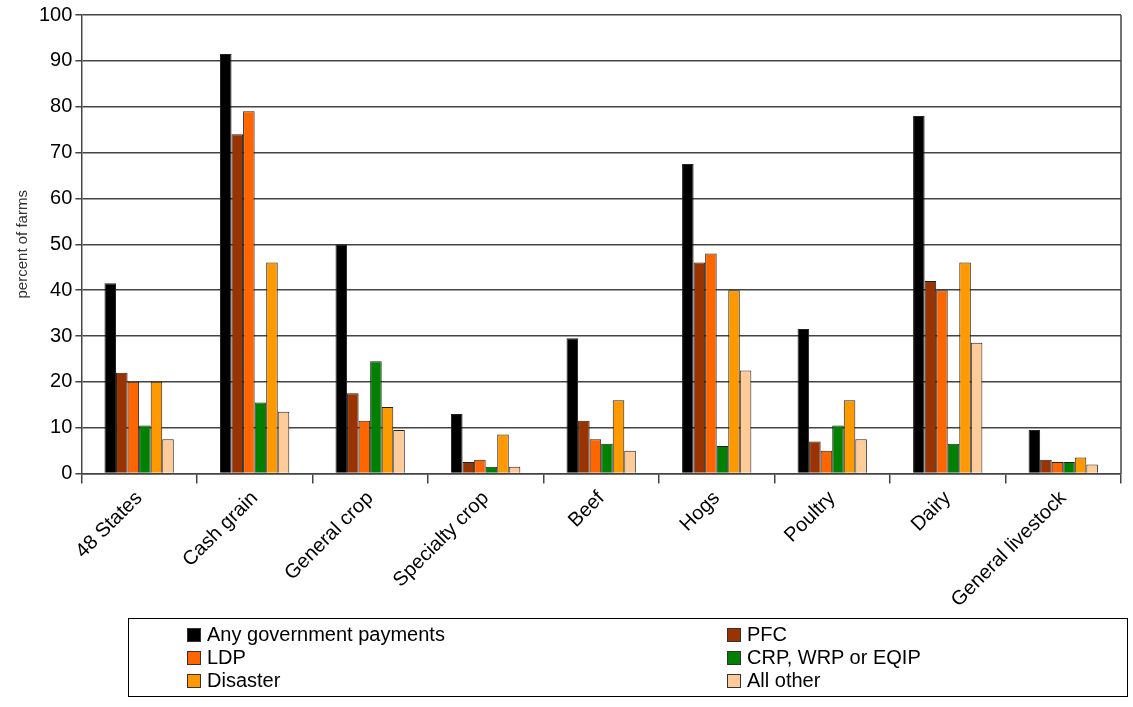 This screenshot has height=707, width=1133. What do you see at coordinates (834, 657) in the screenshot?
I see `legend-label: CRP, WRP or EQIP` at bounding box center [834, 657].